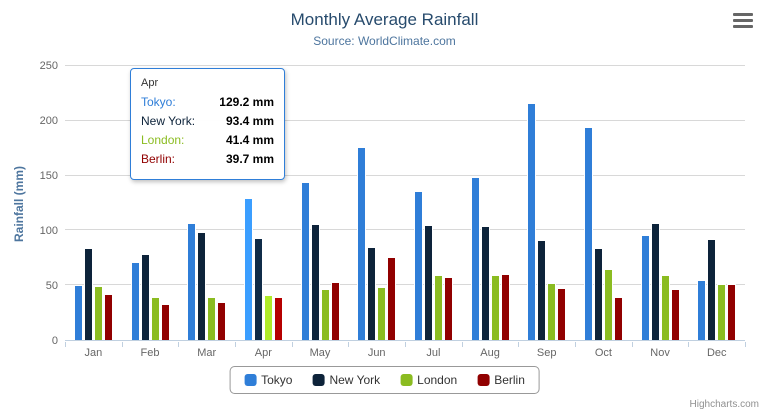  What do you see at coordinates (150, 353) in the screenshot?
I see `x-axis-label-feb: Feb` at bounding box center [150, 353].